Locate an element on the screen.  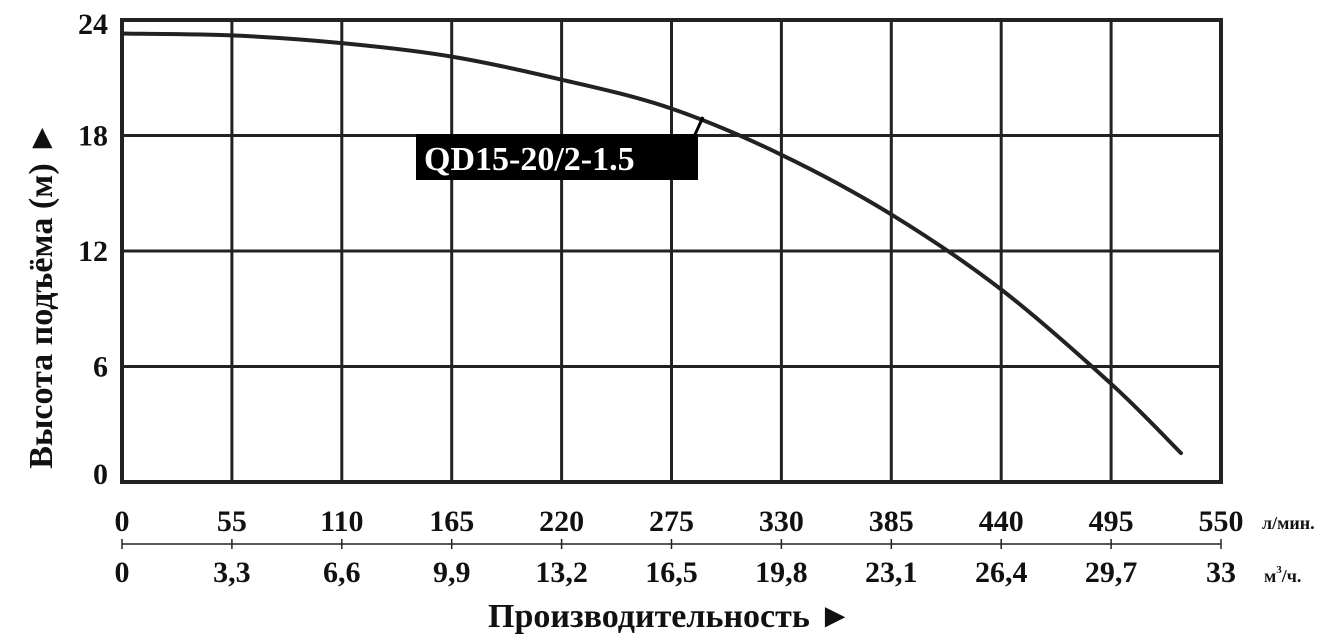
x-unit-secondary-base: м is located at coordinates (1270, 576).